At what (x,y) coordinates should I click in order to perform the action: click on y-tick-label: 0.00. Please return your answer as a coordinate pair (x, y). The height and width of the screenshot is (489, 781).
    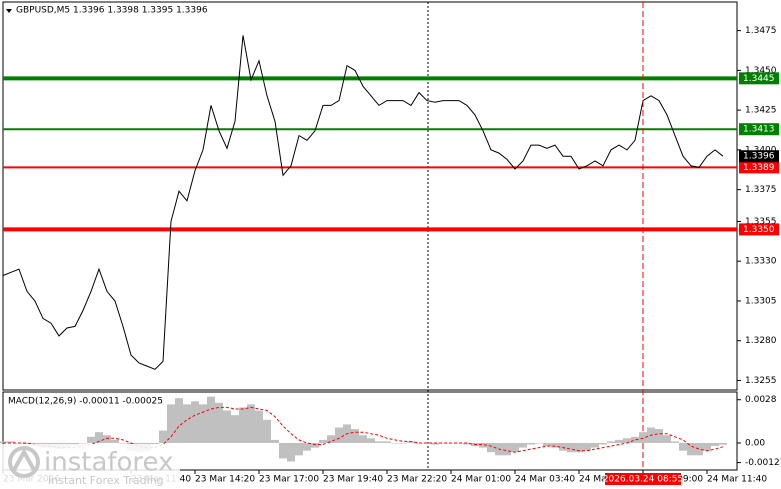
    Looking at the image, I should click on (755, 443).